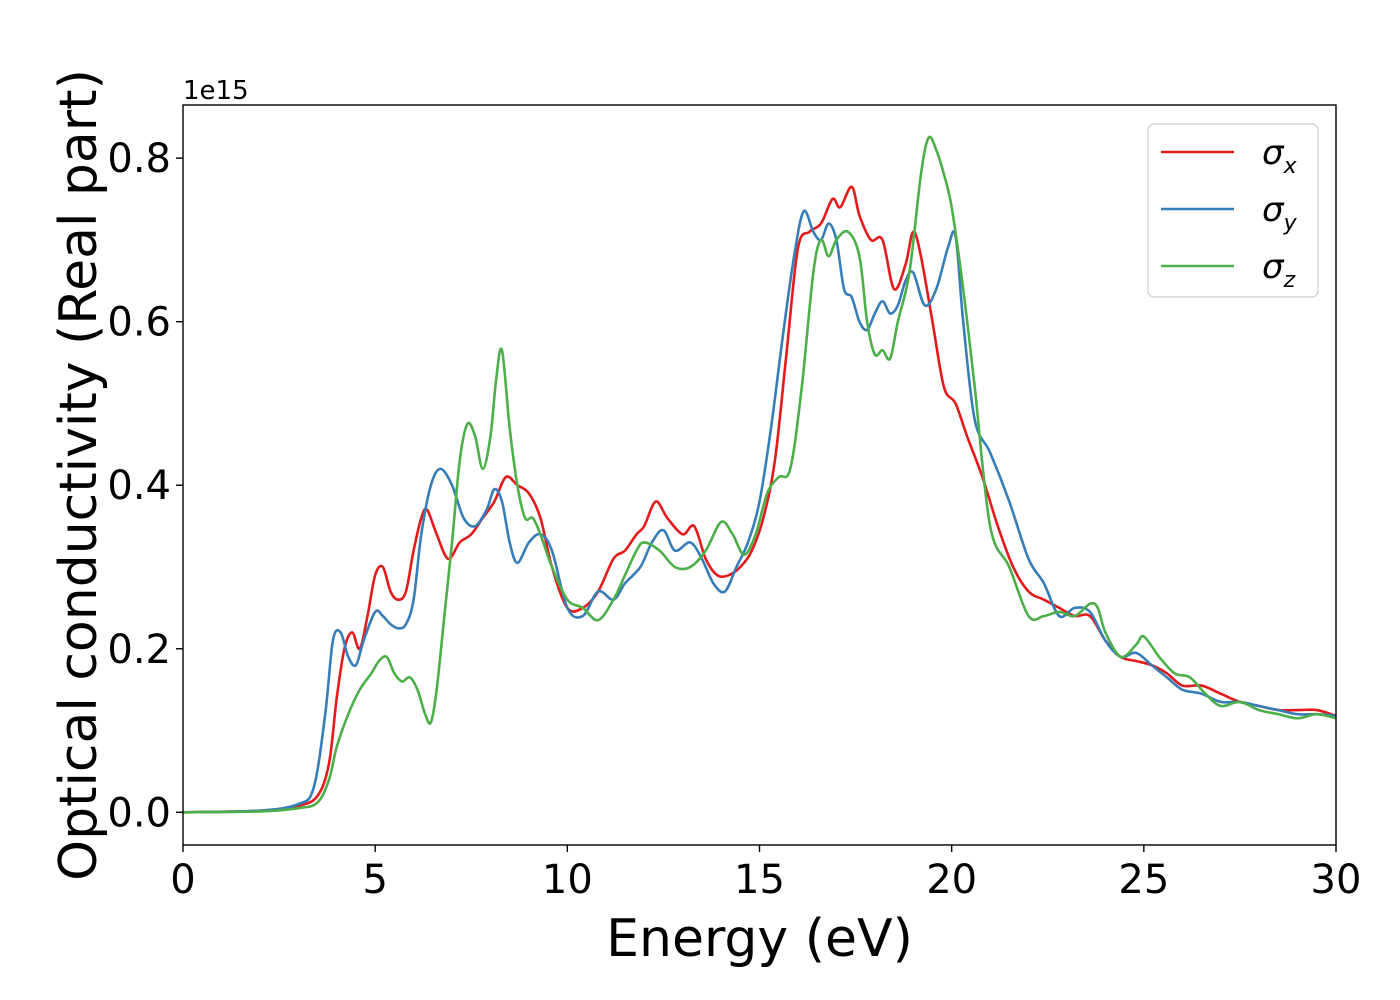 The image size is (1400, 1000). I want to click on y-offset-label: 1e15, so click(216, 91).